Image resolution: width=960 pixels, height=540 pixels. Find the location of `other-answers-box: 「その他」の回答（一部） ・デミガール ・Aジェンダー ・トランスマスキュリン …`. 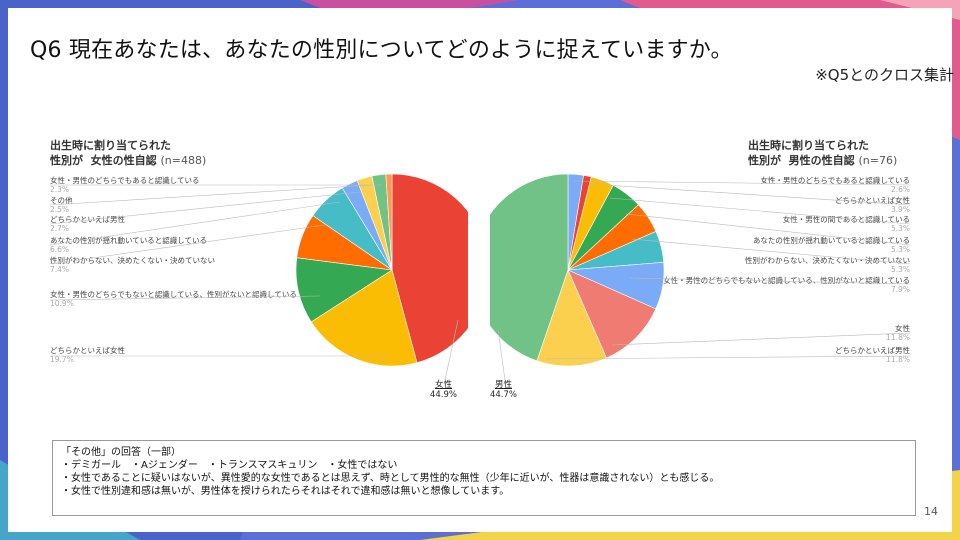

other-answers-box: 「その他」の回答（一部） ・デミガール ・Aジェンダー ・トランスマスキュリン … is located at coordinates (484, 478).